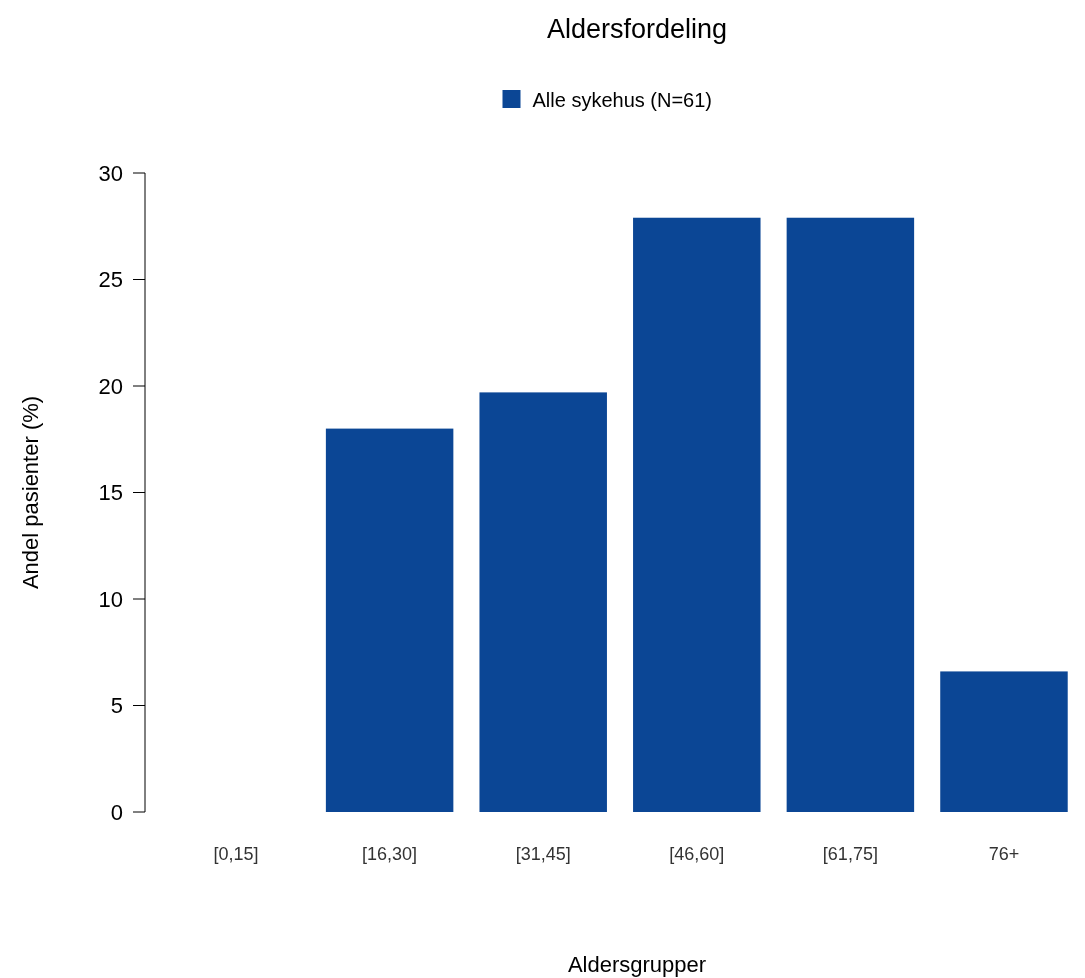  What do you see at coordinates (697, 854) in the screenshot?
I see `x-tick-label: [46,60]` at bounding box center [697, 854].